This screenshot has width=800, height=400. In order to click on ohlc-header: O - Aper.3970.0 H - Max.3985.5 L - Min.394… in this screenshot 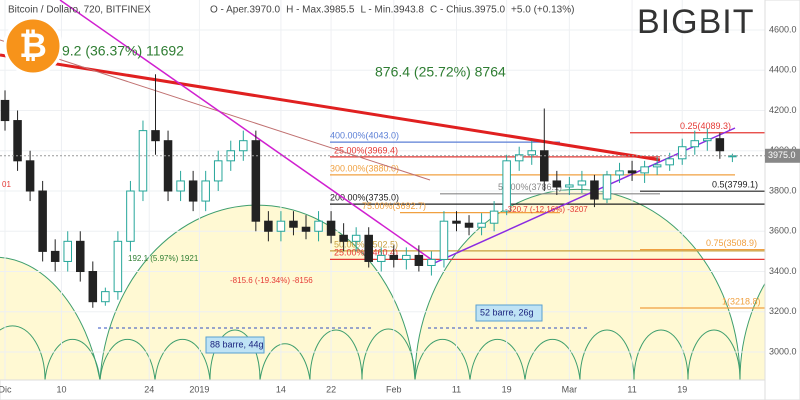, I will do `click(392, 10)`.